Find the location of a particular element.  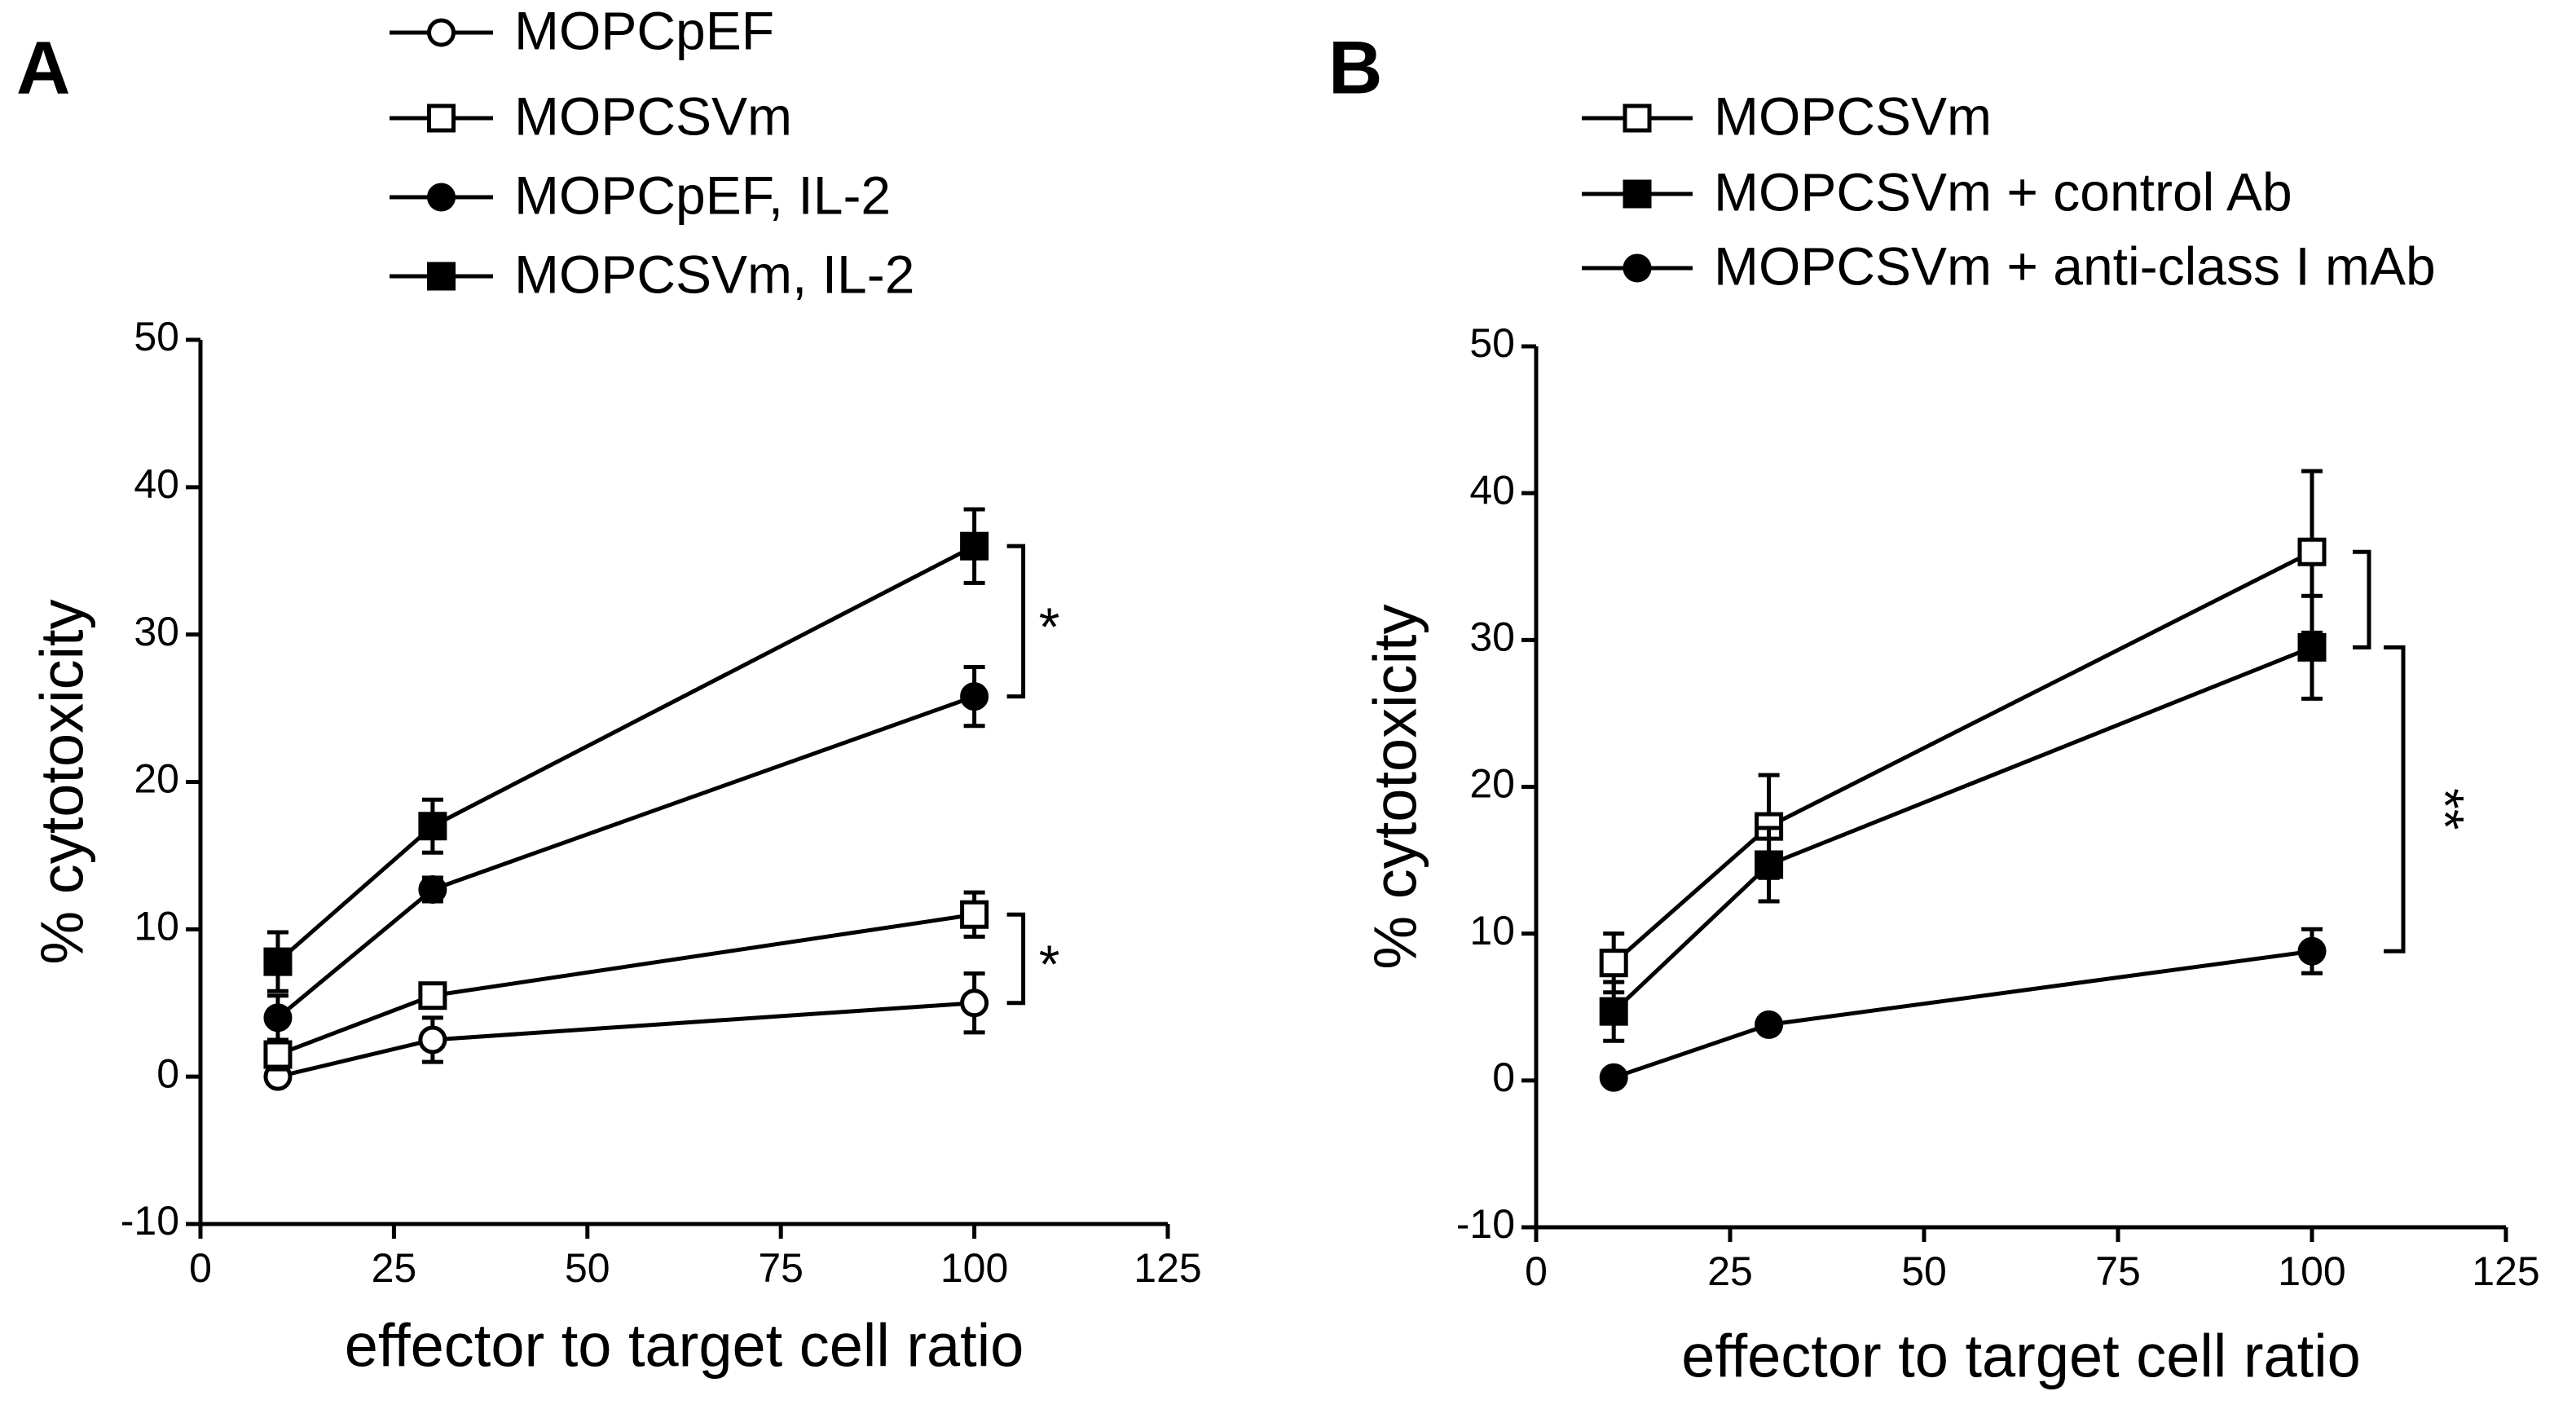

panel-label: B is located at coordinates (1355, 67).